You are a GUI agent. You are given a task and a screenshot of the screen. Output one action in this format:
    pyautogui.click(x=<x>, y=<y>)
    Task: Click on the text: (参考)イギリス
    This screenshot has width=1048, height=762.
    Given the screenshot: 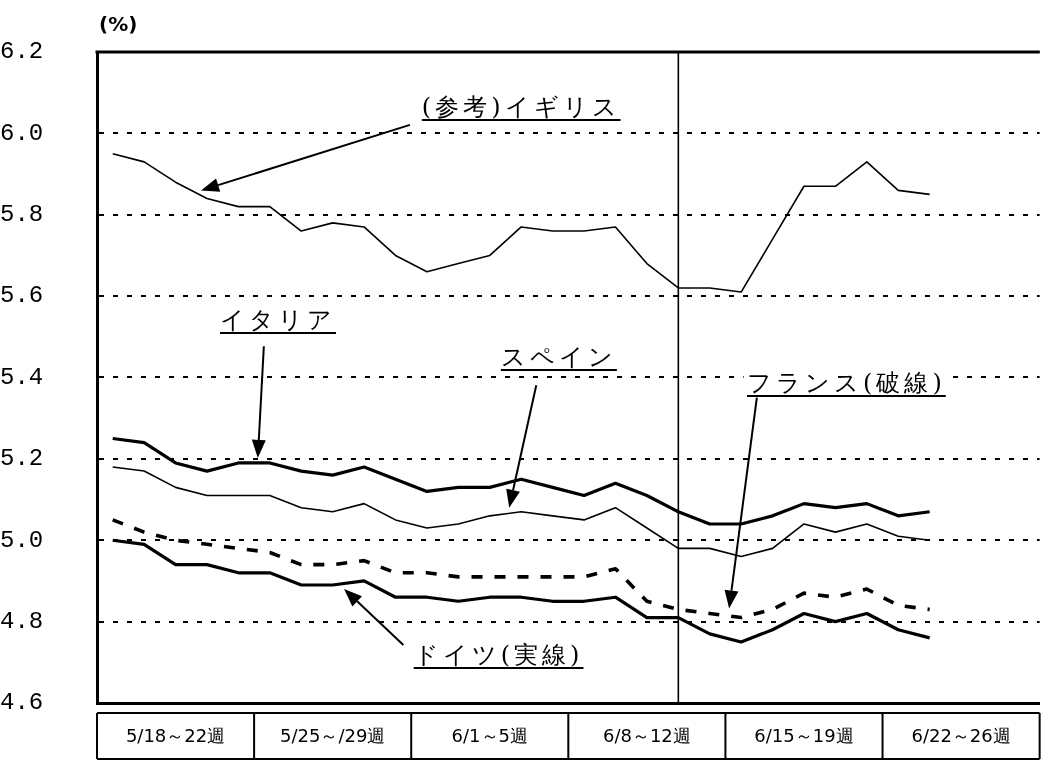 What is the action you would take?
    pyautogui.click(x=521, y=107)
    